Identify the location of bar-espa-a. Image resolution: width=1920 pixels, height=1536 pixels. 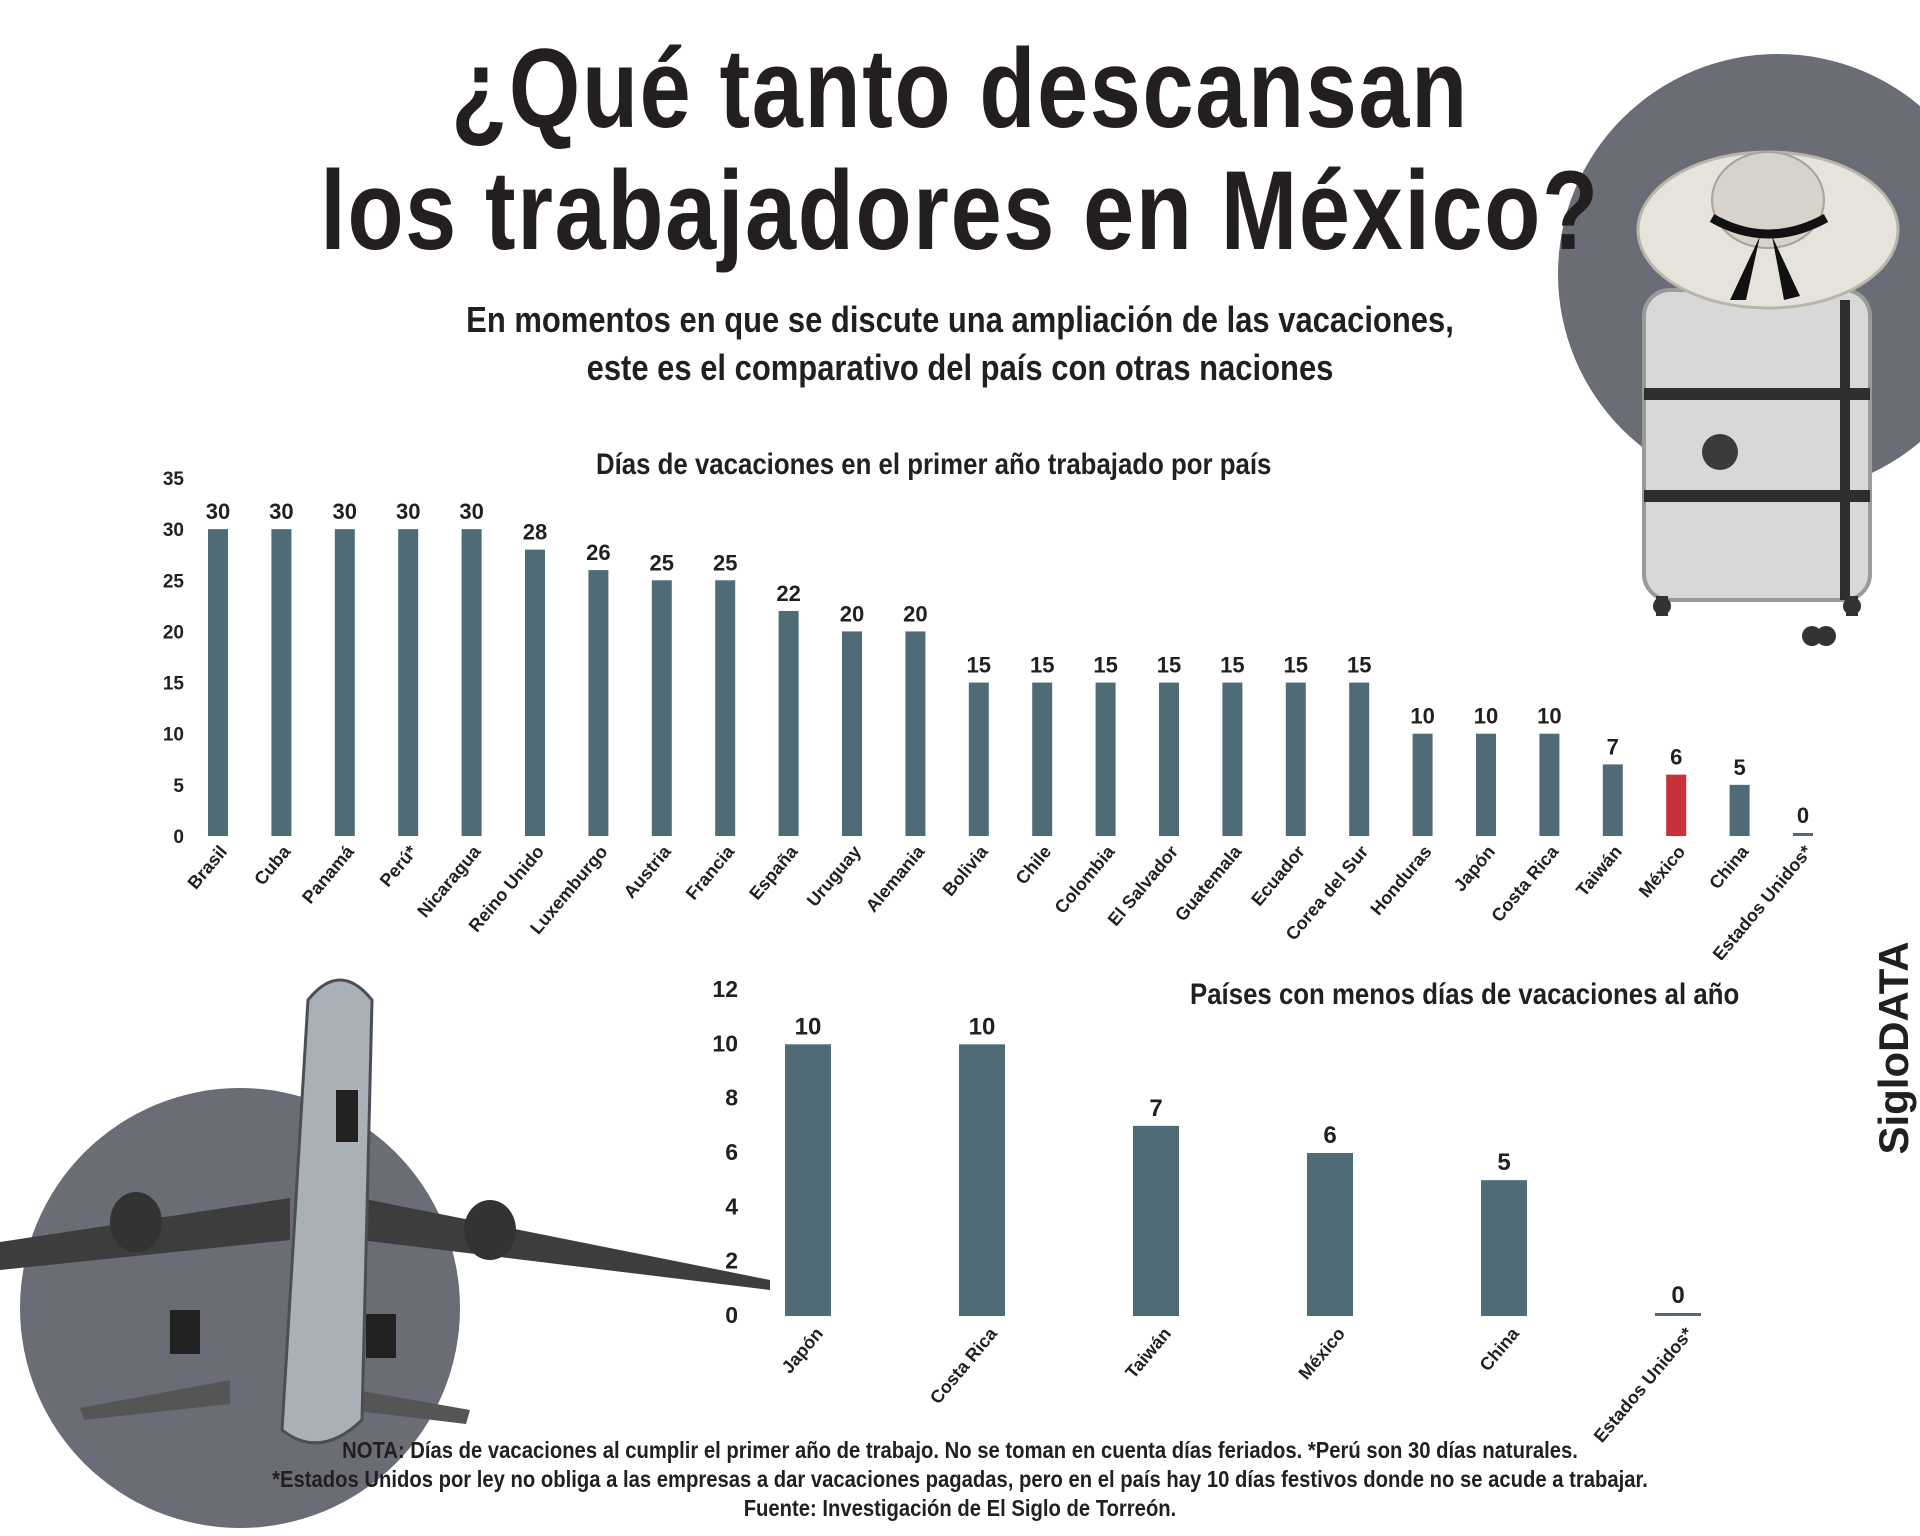
(788, 723).